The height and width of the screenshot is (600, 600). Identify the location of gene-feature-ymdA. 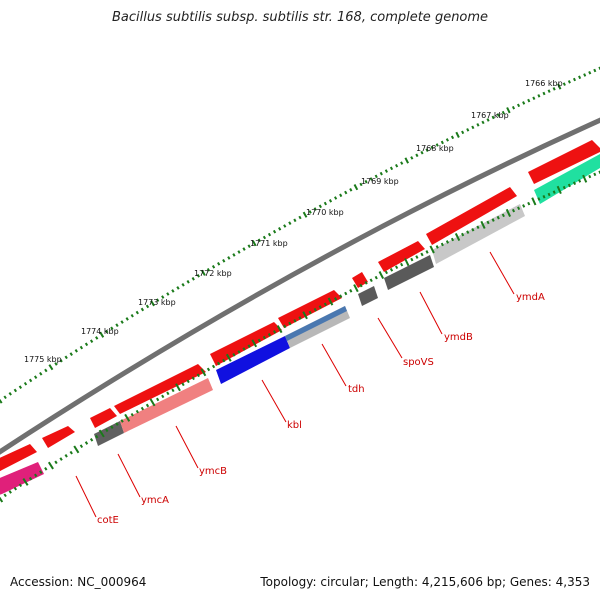
(478, 234).